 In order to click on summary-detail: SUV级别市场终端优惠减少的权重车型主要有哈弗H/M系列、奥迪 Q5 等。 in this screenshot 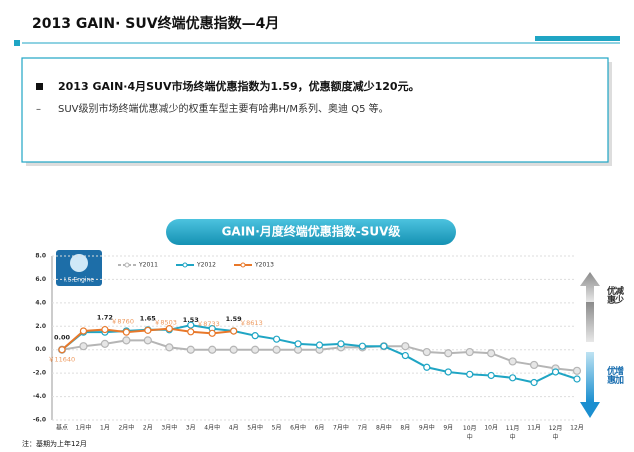, I will do `click(223, 108)`.